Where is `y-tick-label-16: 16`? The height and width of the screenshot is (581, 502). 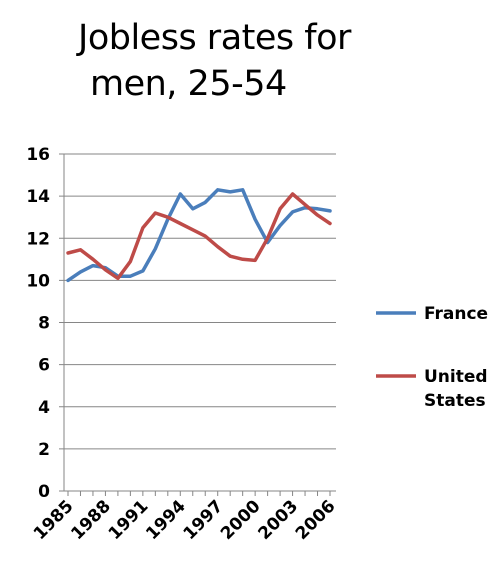 y-tick-label-16: 16 is located at coordinates (38, 155).